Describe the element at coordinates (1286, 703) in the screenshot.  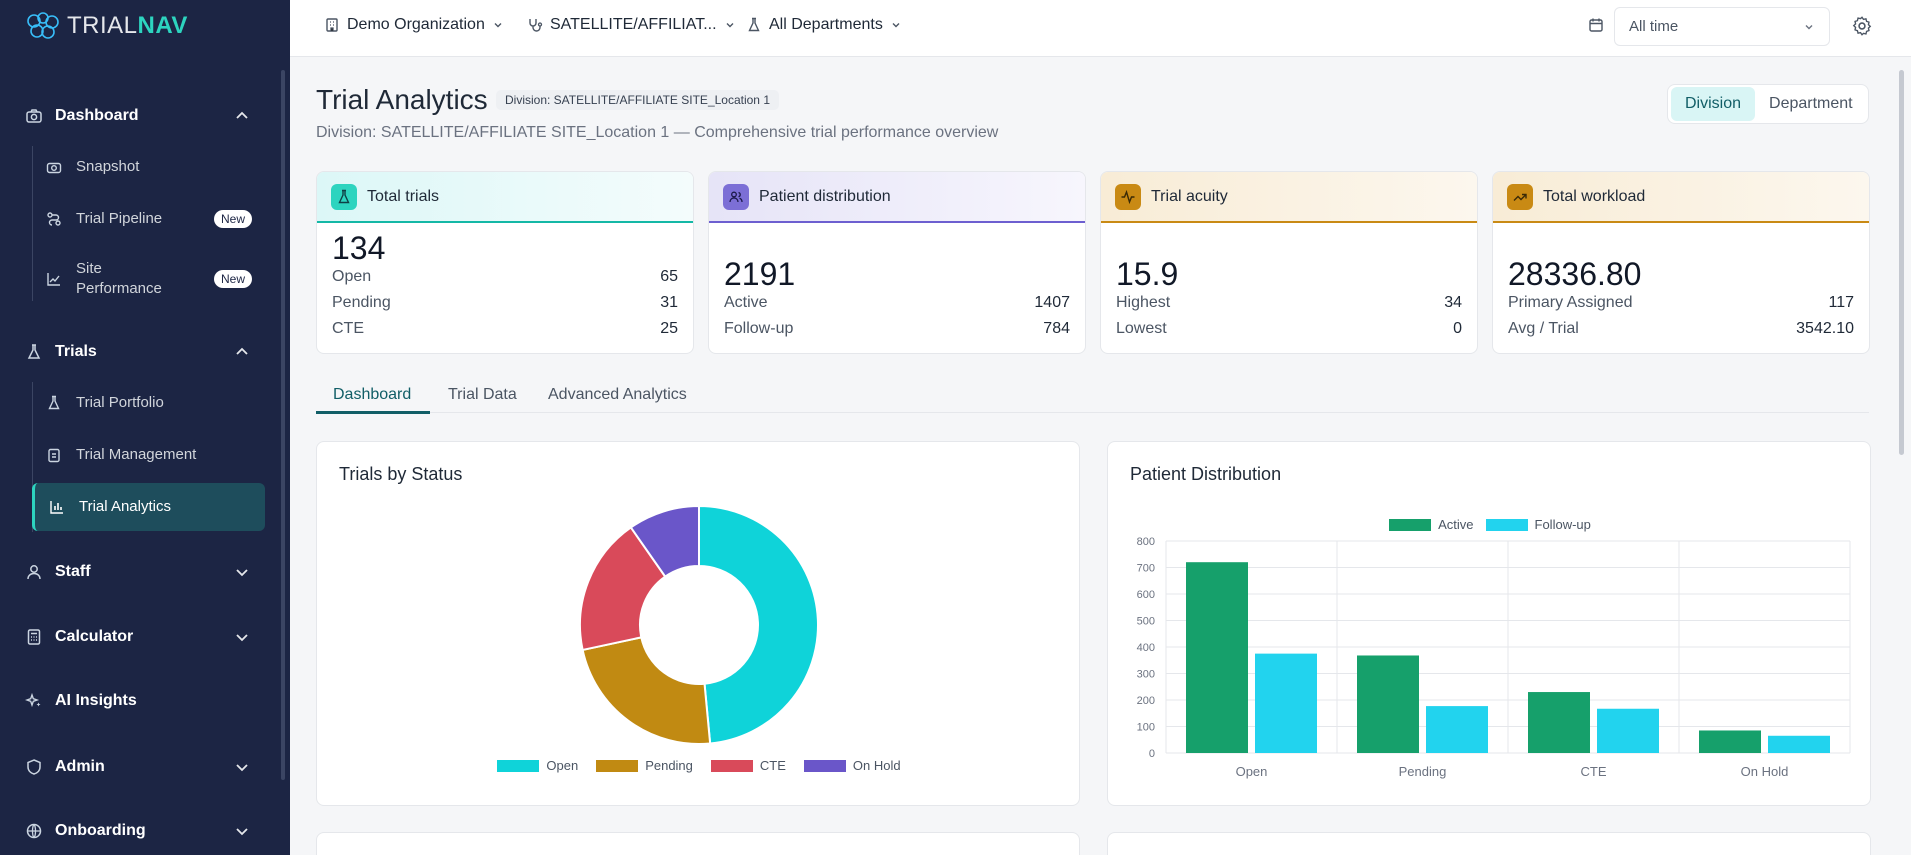
I see `bar-follow-up-open` at that location.